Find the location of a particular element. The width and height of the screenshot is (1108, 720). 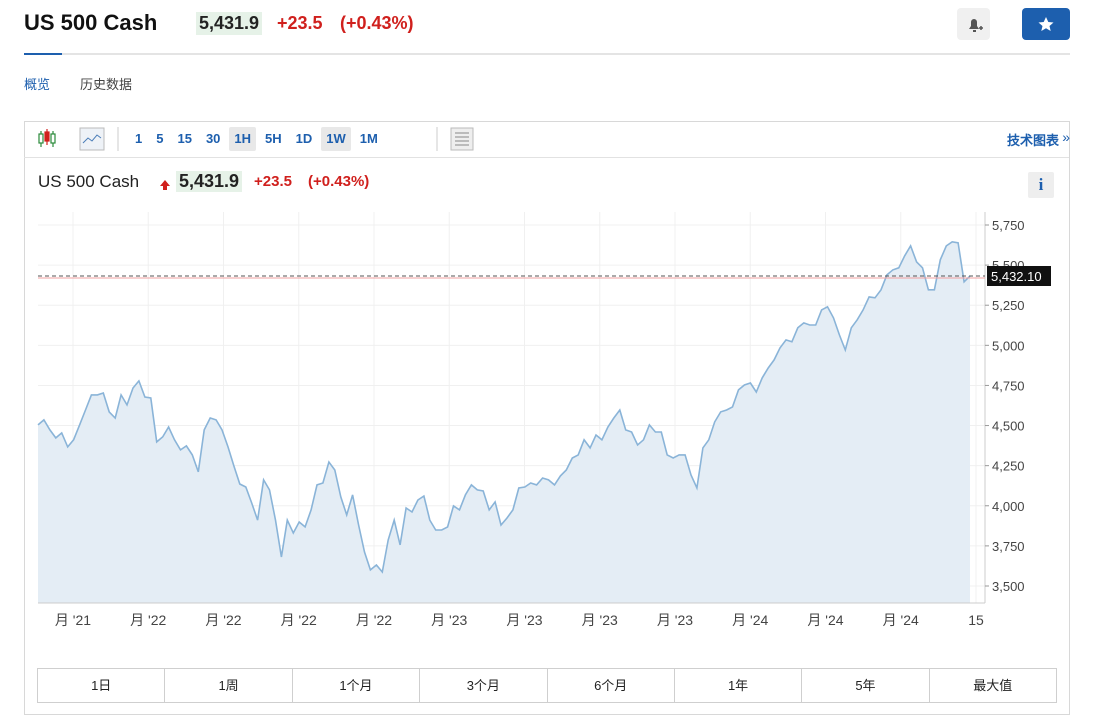

chart-change: +23.5 is located at coordinates (273, 181).